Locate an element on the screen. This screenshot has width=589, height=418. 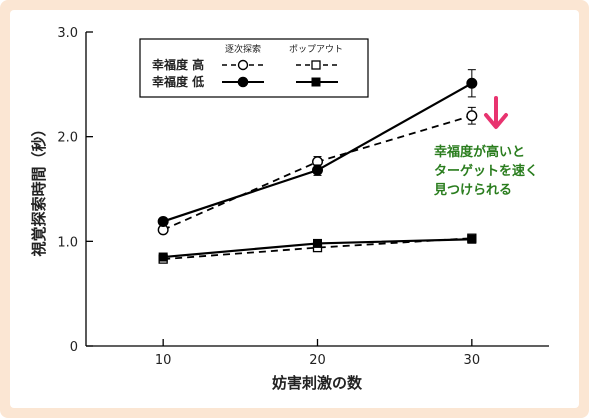
legend-header-popout: ポップアウト is located at coordinates (316, 49).